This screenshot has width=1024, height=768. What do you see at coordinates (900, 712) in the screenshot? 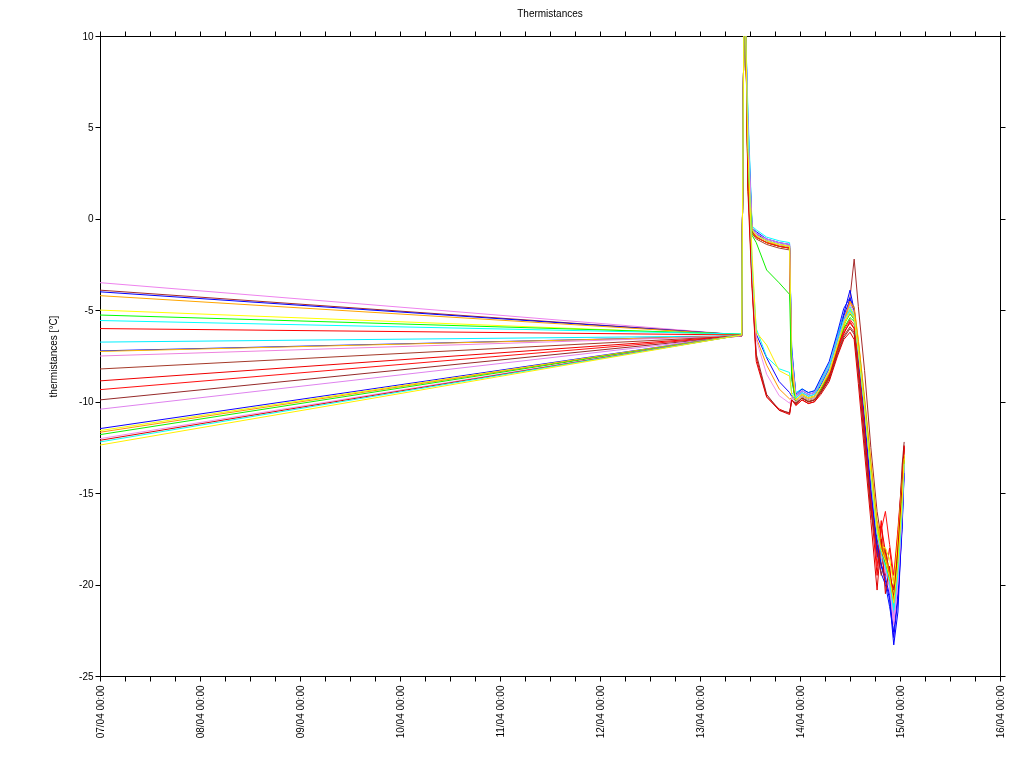
I see `x-tick-label: 15/04 00:00` at bounding box center [900, 712].